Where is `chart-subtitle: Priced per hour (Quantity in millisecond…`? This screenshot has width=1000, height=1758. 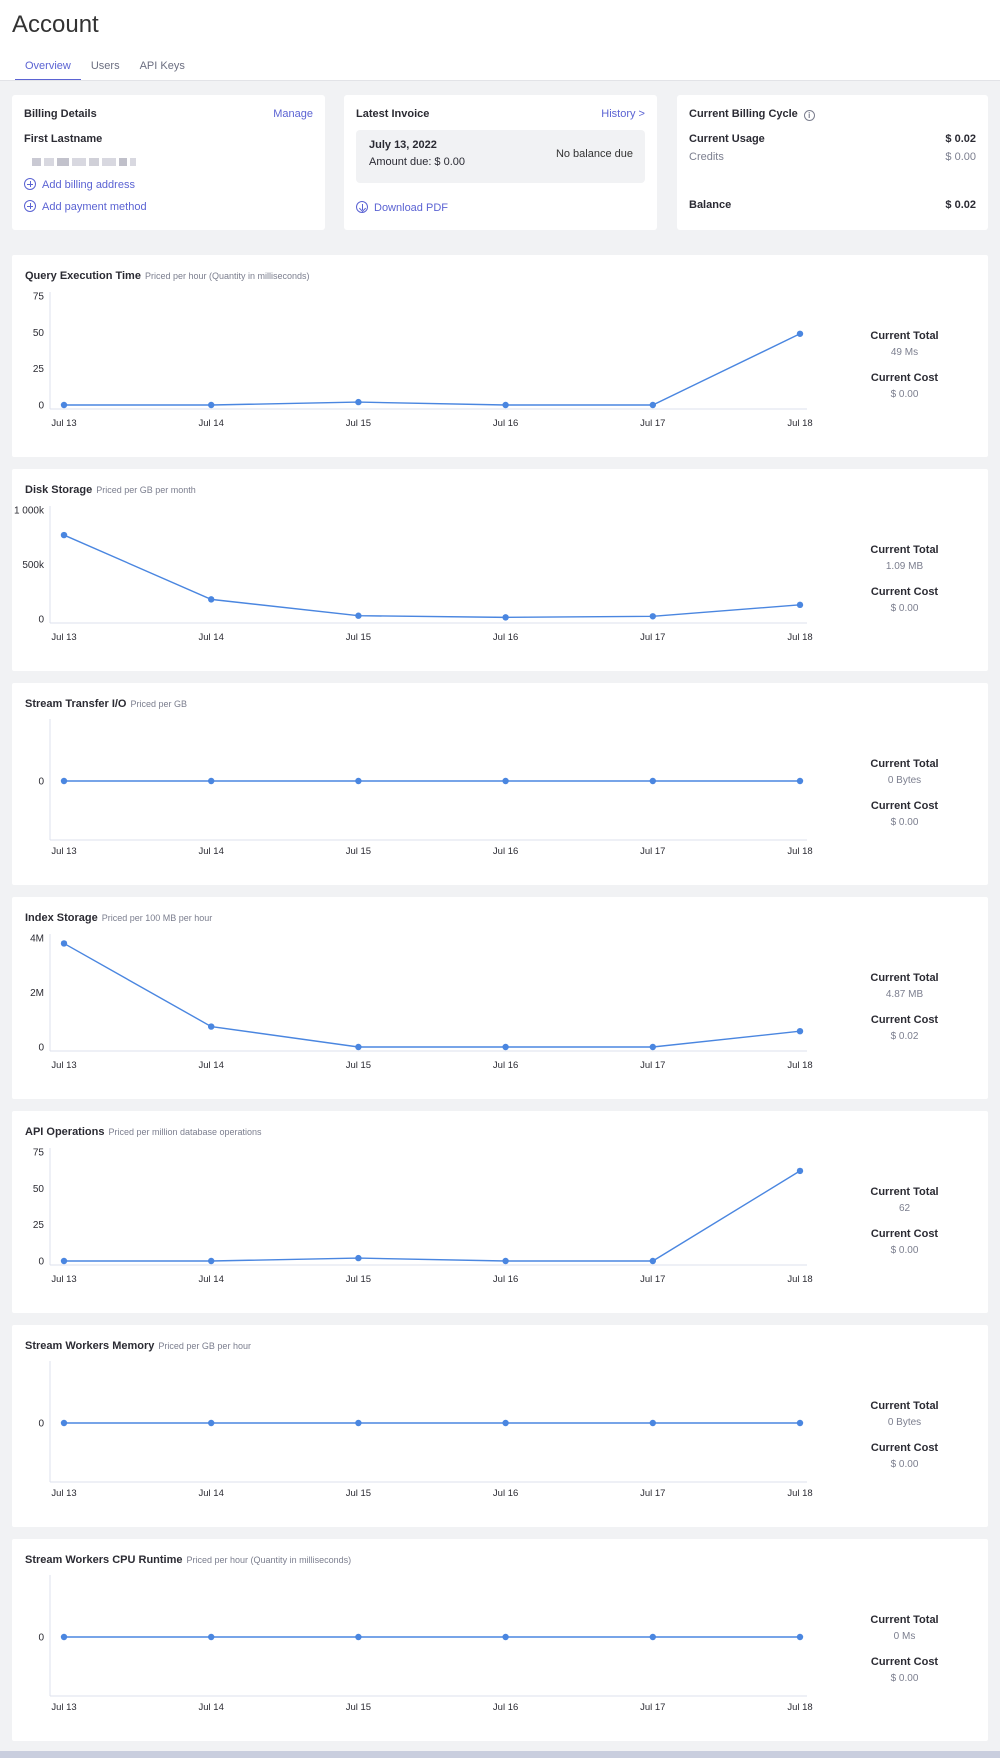 chart-subtitle: Priced per hour (Quantity in millisecond… is located at coordinates (269, 1560).